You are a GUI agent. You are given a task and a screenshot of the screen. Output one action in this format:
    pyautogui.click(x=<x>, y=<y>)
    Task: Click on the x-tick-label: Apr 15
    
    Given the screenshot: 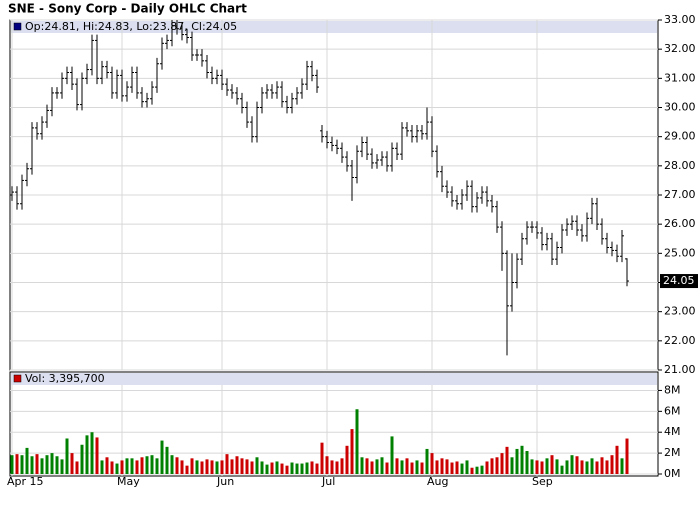 What is the action you would take?
    pyautogui.click(x=25, y=481)
    